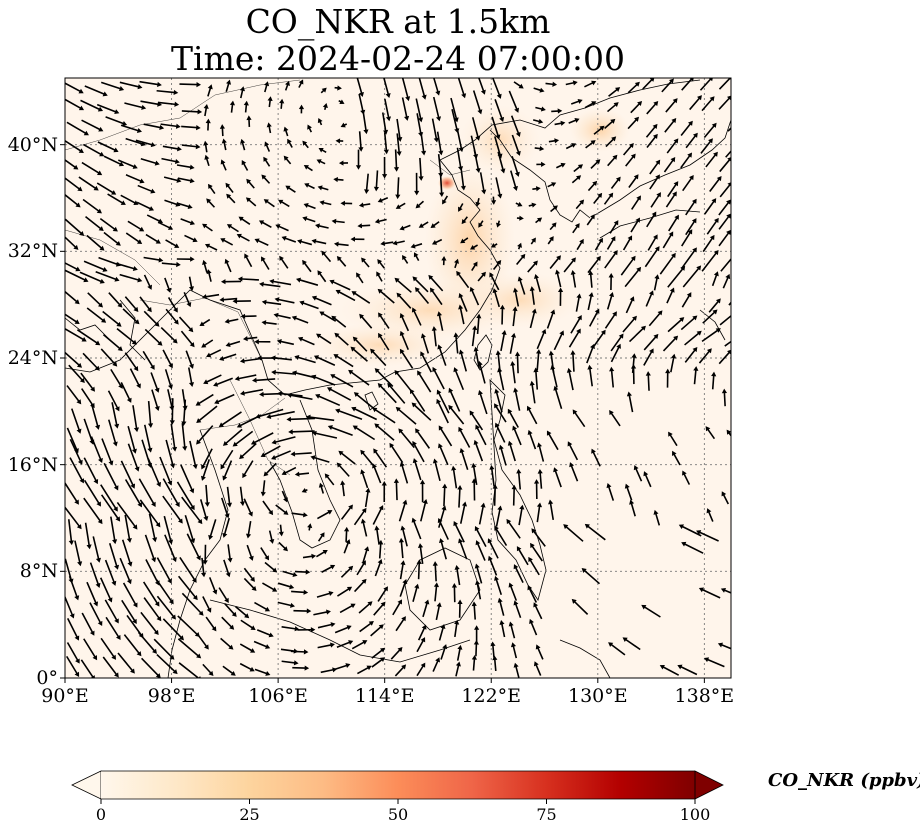 This screenshot has height=836, width=920. I want to click on colorbar-tick-label: 25, so click(249, 814).